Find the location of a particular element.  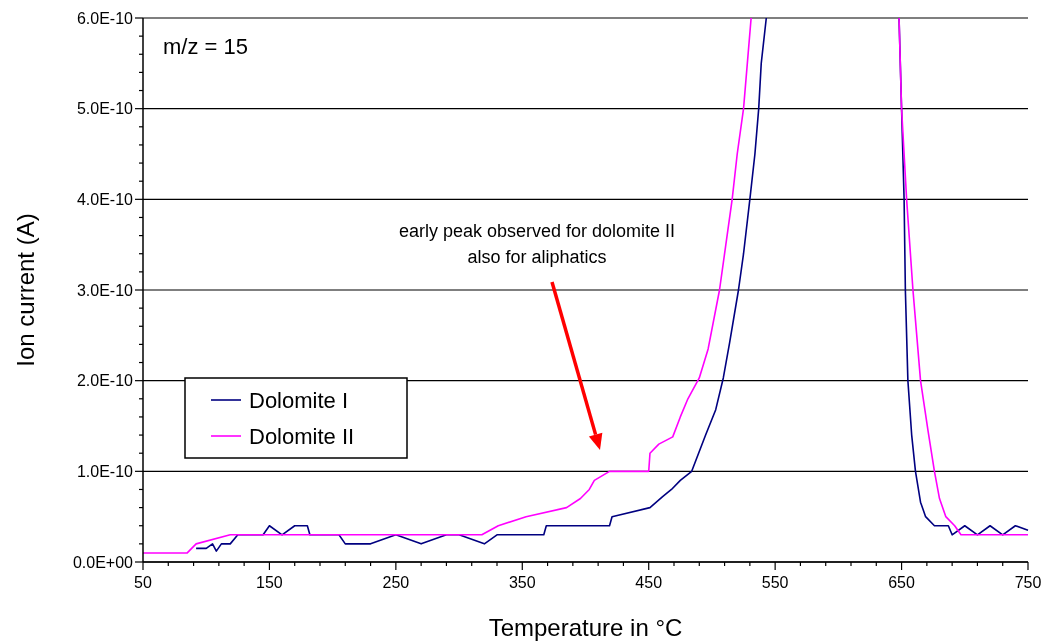

legend-label: Dolomite I is located at coordinates (299, 400).